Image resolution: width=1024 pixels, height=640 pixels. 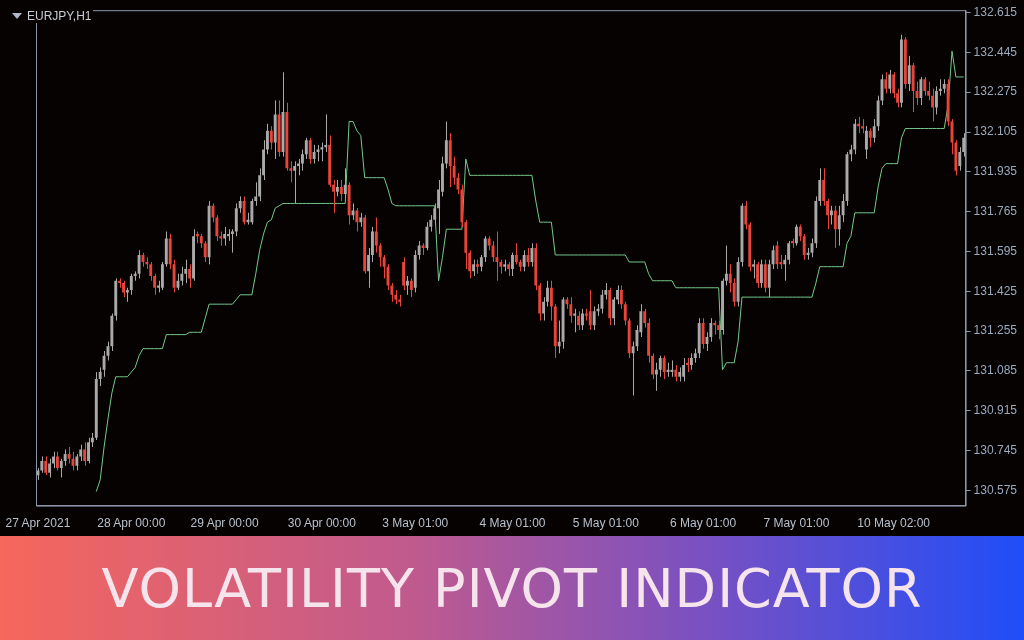 I want to click on y-tick-label: 131.085, so click(x=995, y=370).